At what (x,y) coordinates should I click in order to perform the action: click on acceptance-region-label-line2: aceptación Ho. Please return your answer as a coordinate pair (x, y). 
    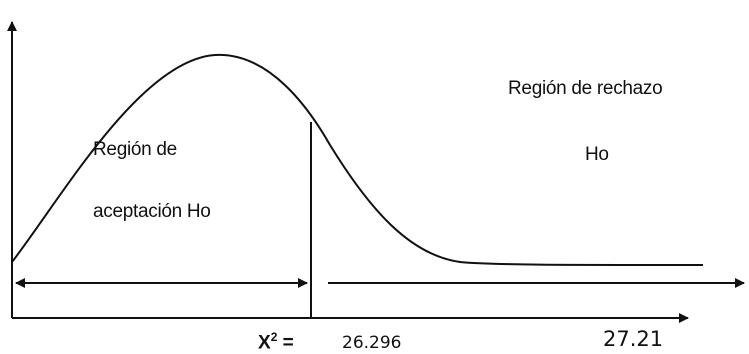
    Looking at the image, I should click on (152, 211).